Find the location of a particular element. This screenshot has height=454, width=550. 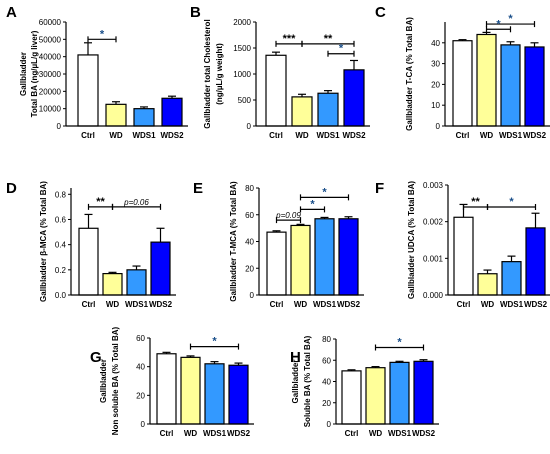

y-tick-label: 40 is located at coordinates (140, 367).